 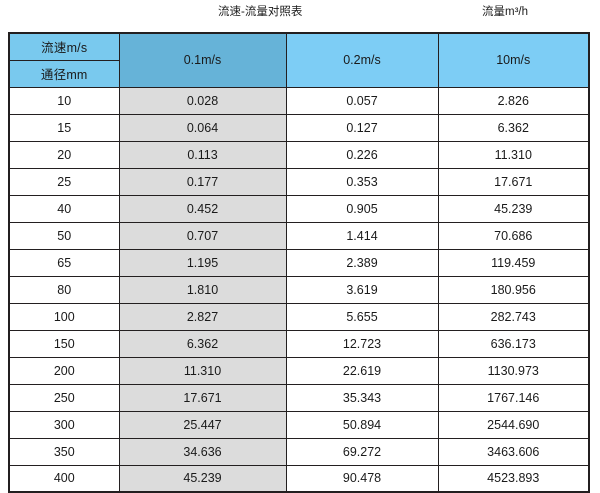 What do you see at coordinates (513, 289) in the screenshot?
I see `cell-flow-2: 180.956` at bounding box center [513, 289].